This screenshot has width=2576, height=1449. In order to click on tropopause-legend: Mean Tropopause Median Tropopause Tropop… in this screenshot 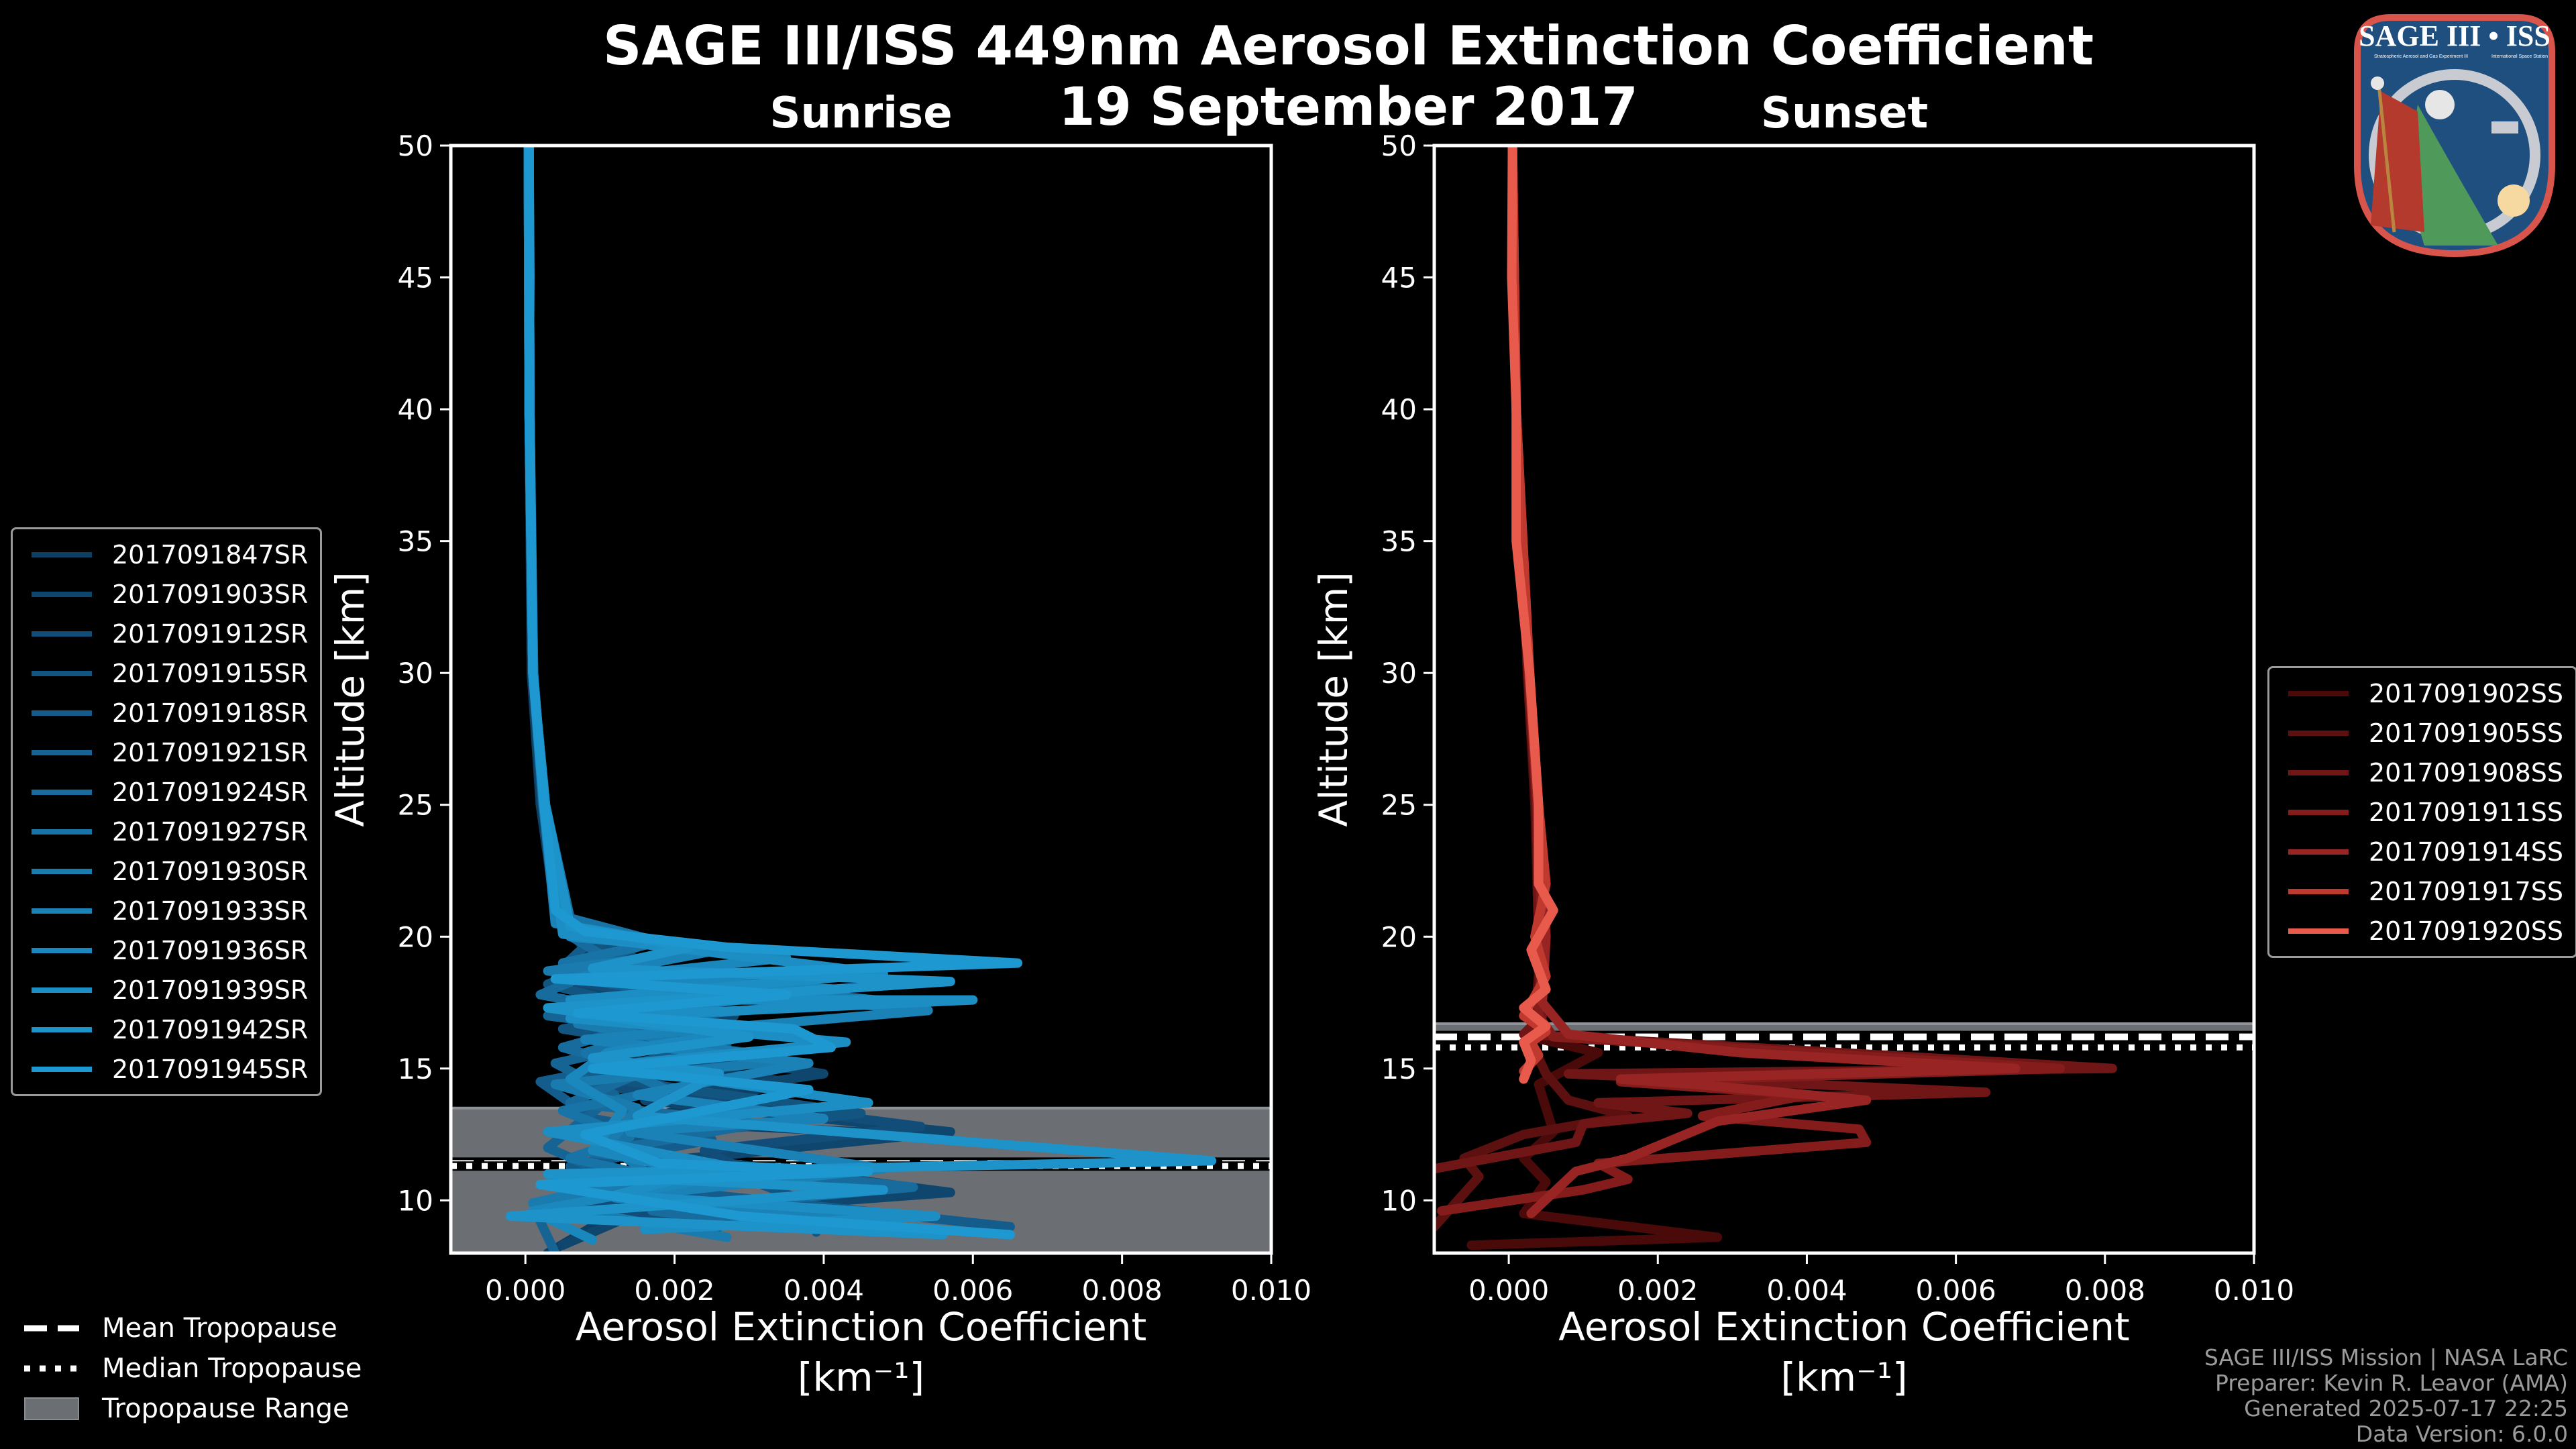, I will do `click(193, 1368)`.